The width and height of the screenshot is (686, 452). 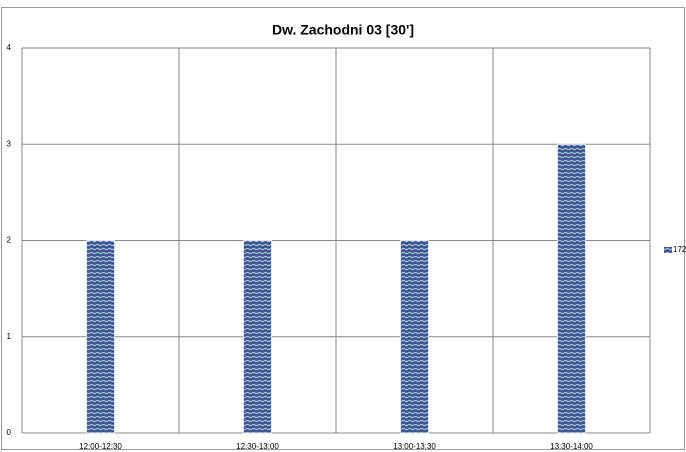 I want to click on y-tick-label: 1, so click(x=9, y=336).